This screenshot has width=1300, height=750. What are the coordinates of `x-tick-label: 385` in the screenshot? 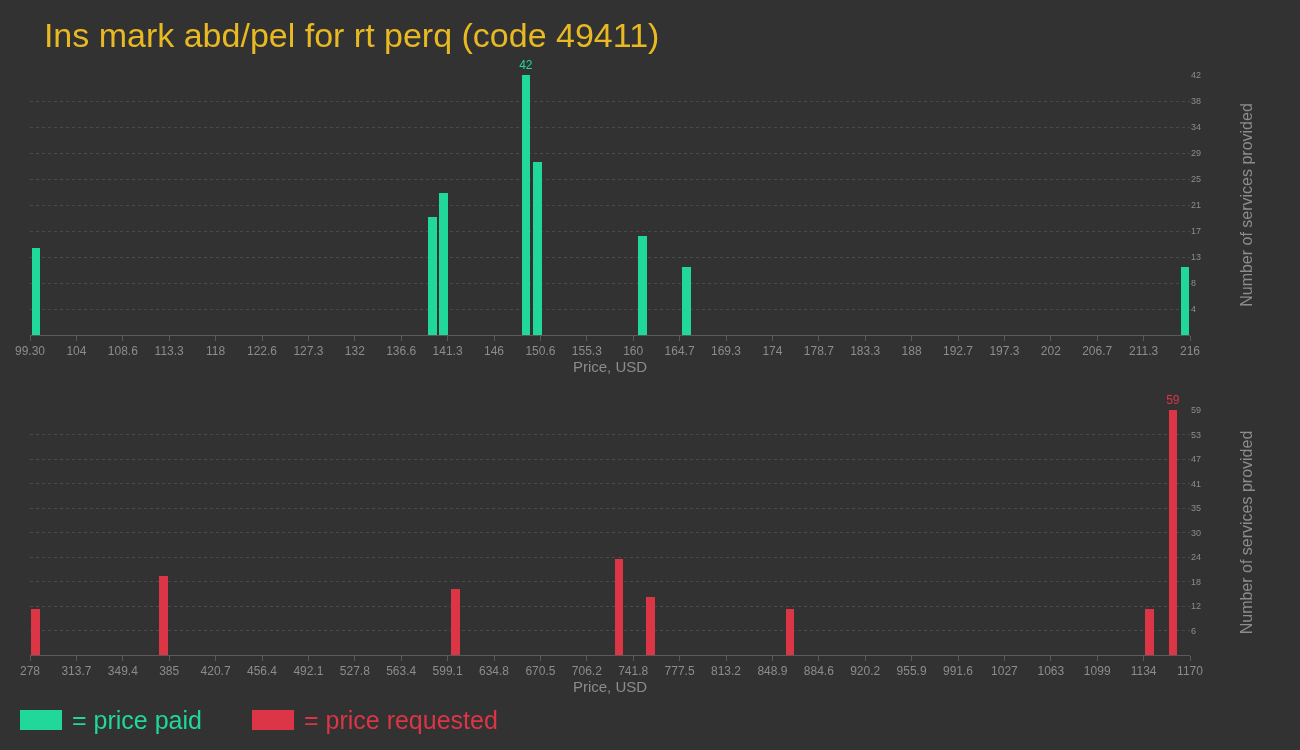 It's located at (169, 671).